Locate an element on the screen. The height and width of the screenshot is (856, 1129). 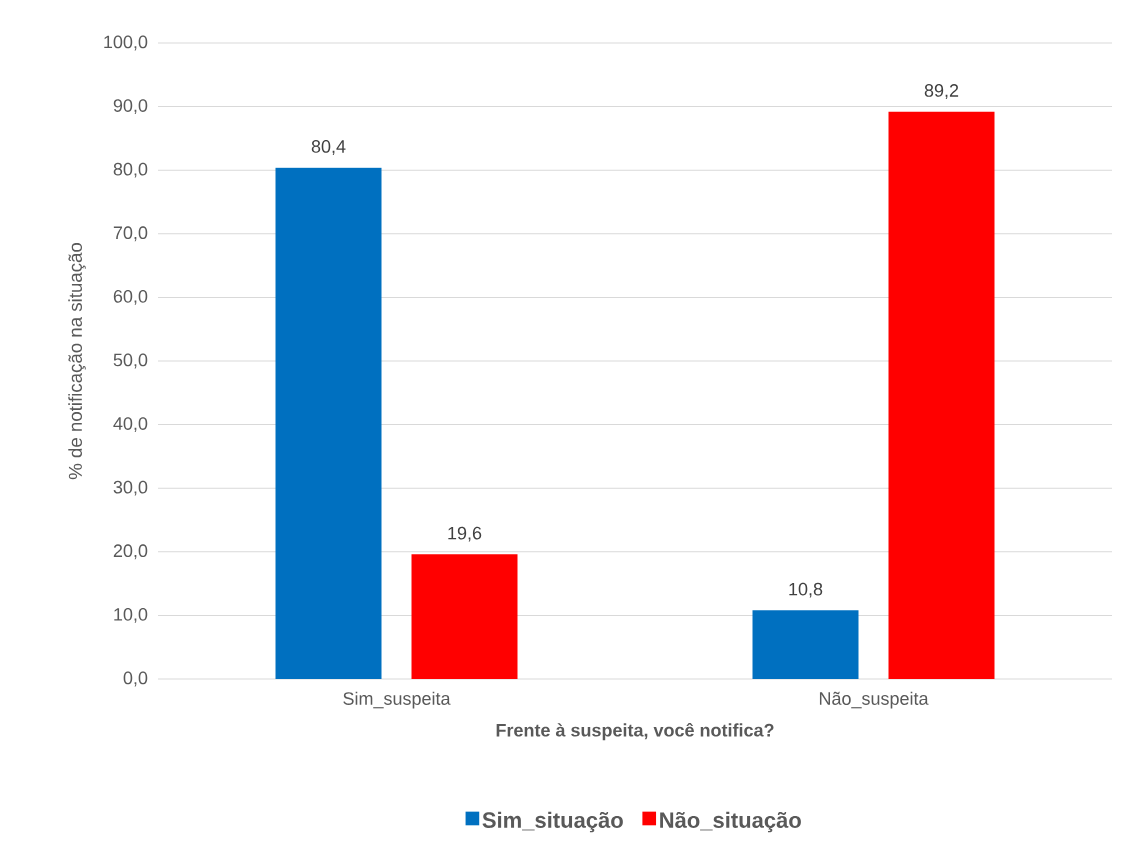
legend-label: Sim_situação is located at coordinates (552, 822).